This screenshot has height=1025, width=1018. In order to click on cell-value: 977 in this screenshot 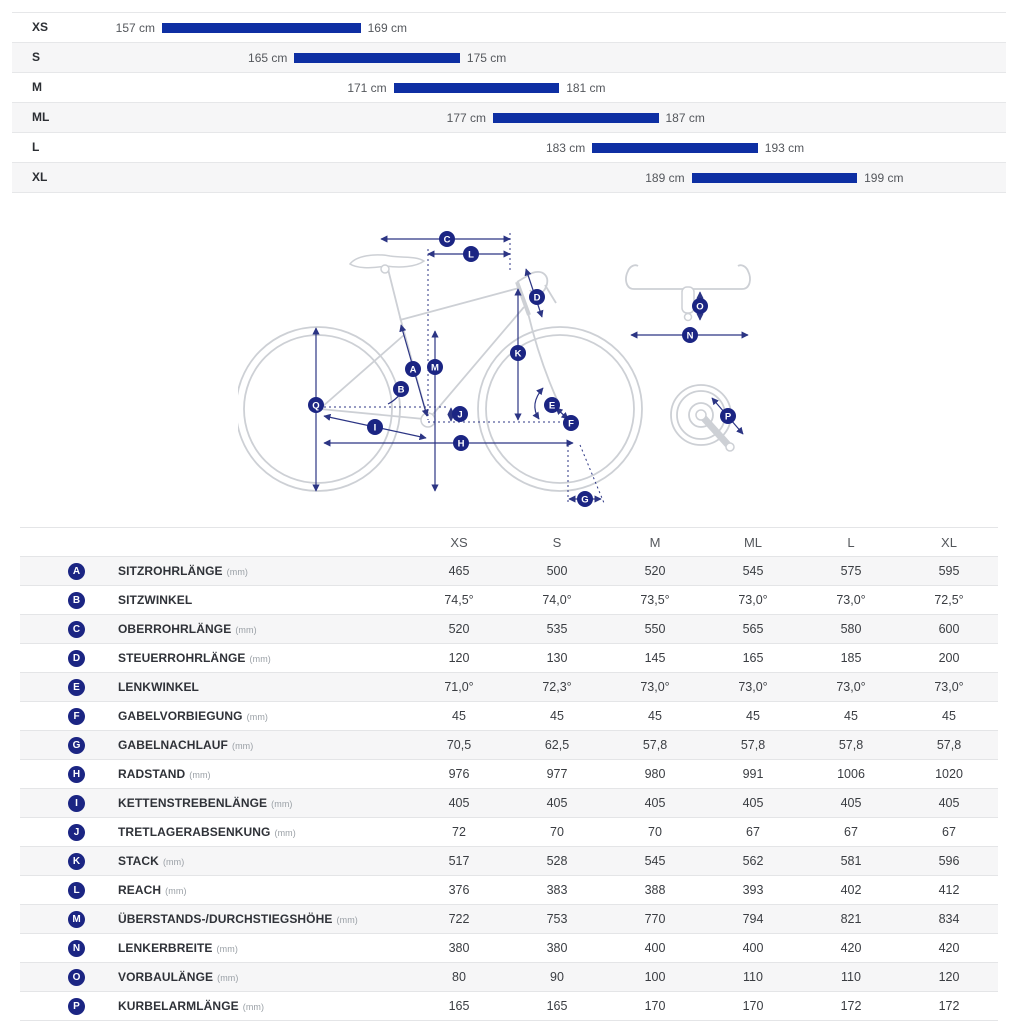, I will do `click(557, 774)`.